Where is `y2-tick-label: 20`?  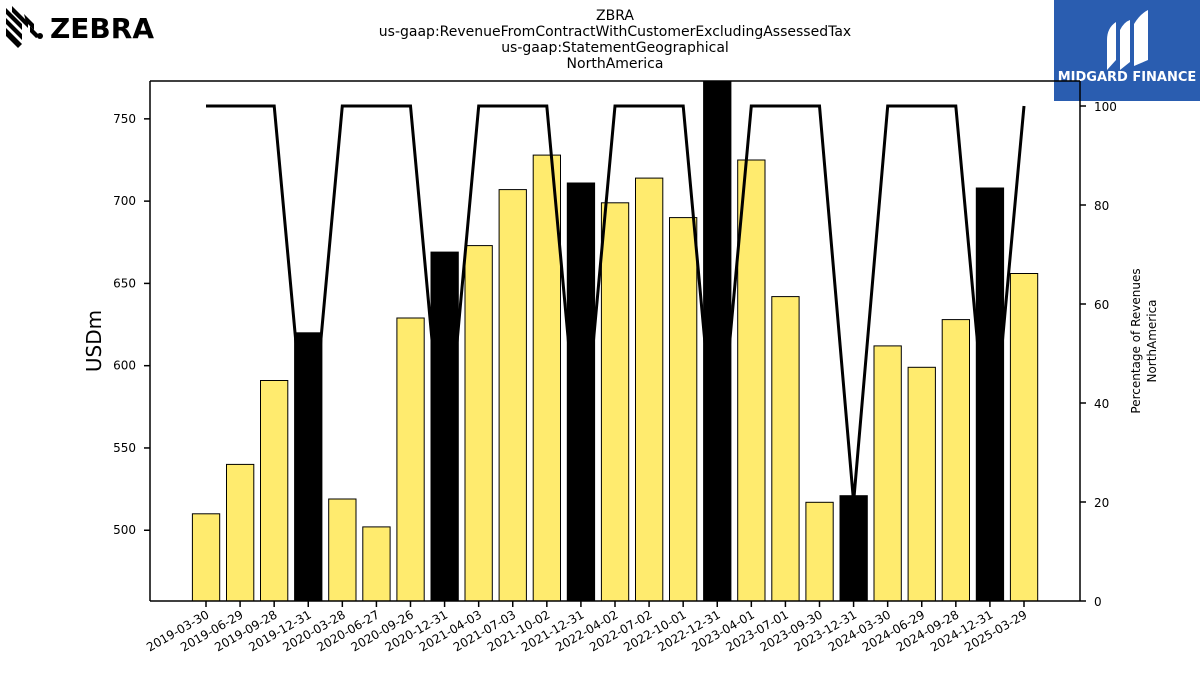 y2-tick-label: 20 is located at coordinates (1101, 503).